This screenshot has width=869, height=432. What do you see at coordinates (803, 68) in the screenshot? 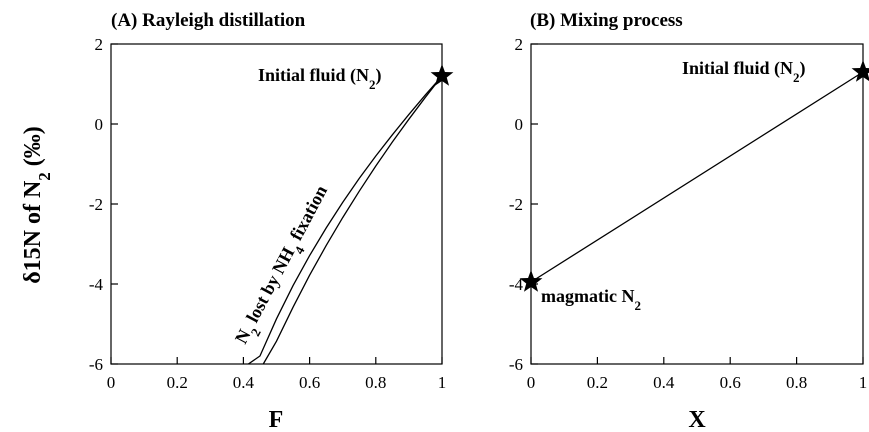
I see `ann-b0-tail: )` at bounding box center [803, 68].